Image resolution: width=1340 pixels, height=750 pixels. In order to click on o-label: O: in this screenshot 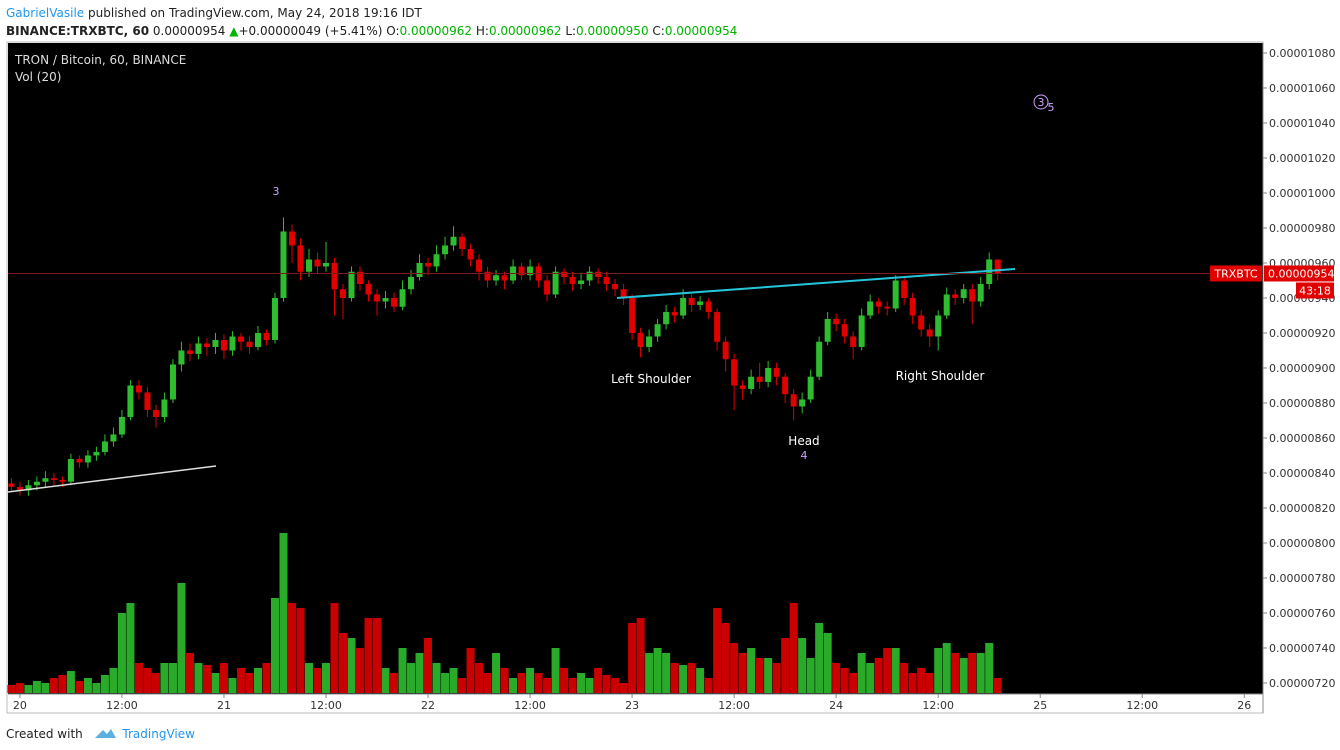, I will do `click(393, 31)`.